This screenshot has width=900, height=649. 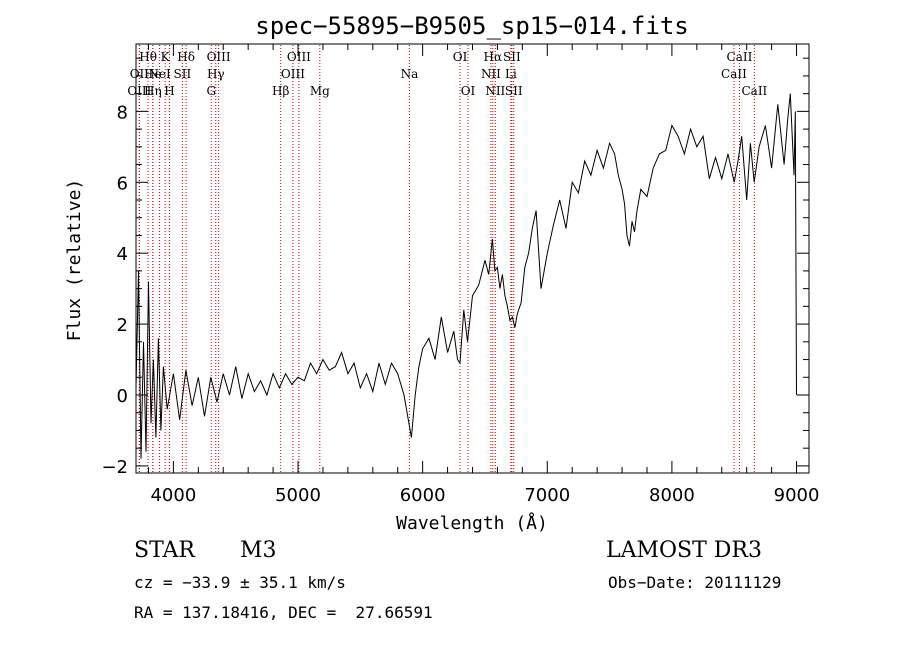 I want to click on x-tick-label: 7000, so click(x=547, y=495).